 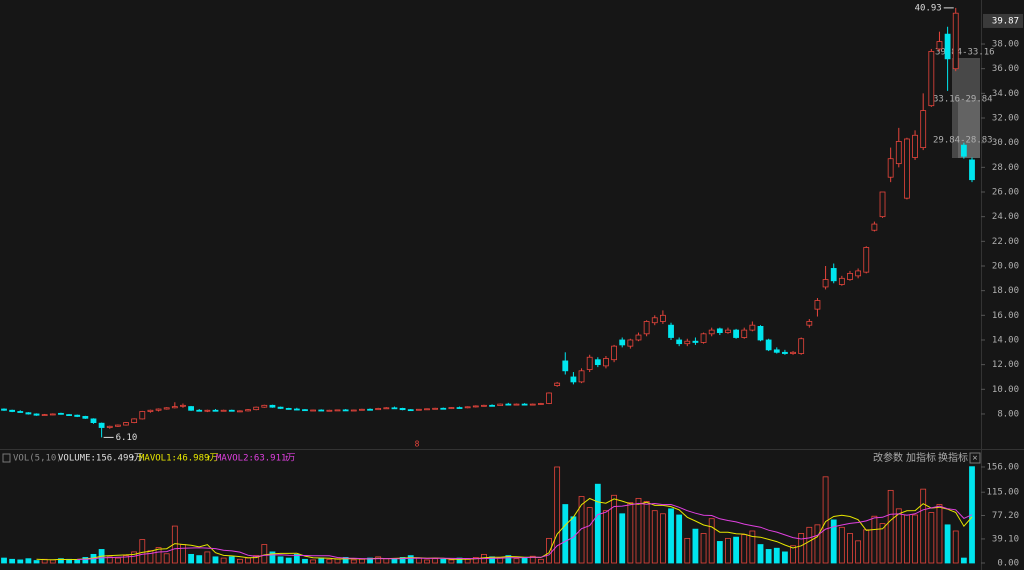 What do you see at coordinates (953, 457) in the screenshot?
I see `button: 换指标` at bounding box center [953, 457].